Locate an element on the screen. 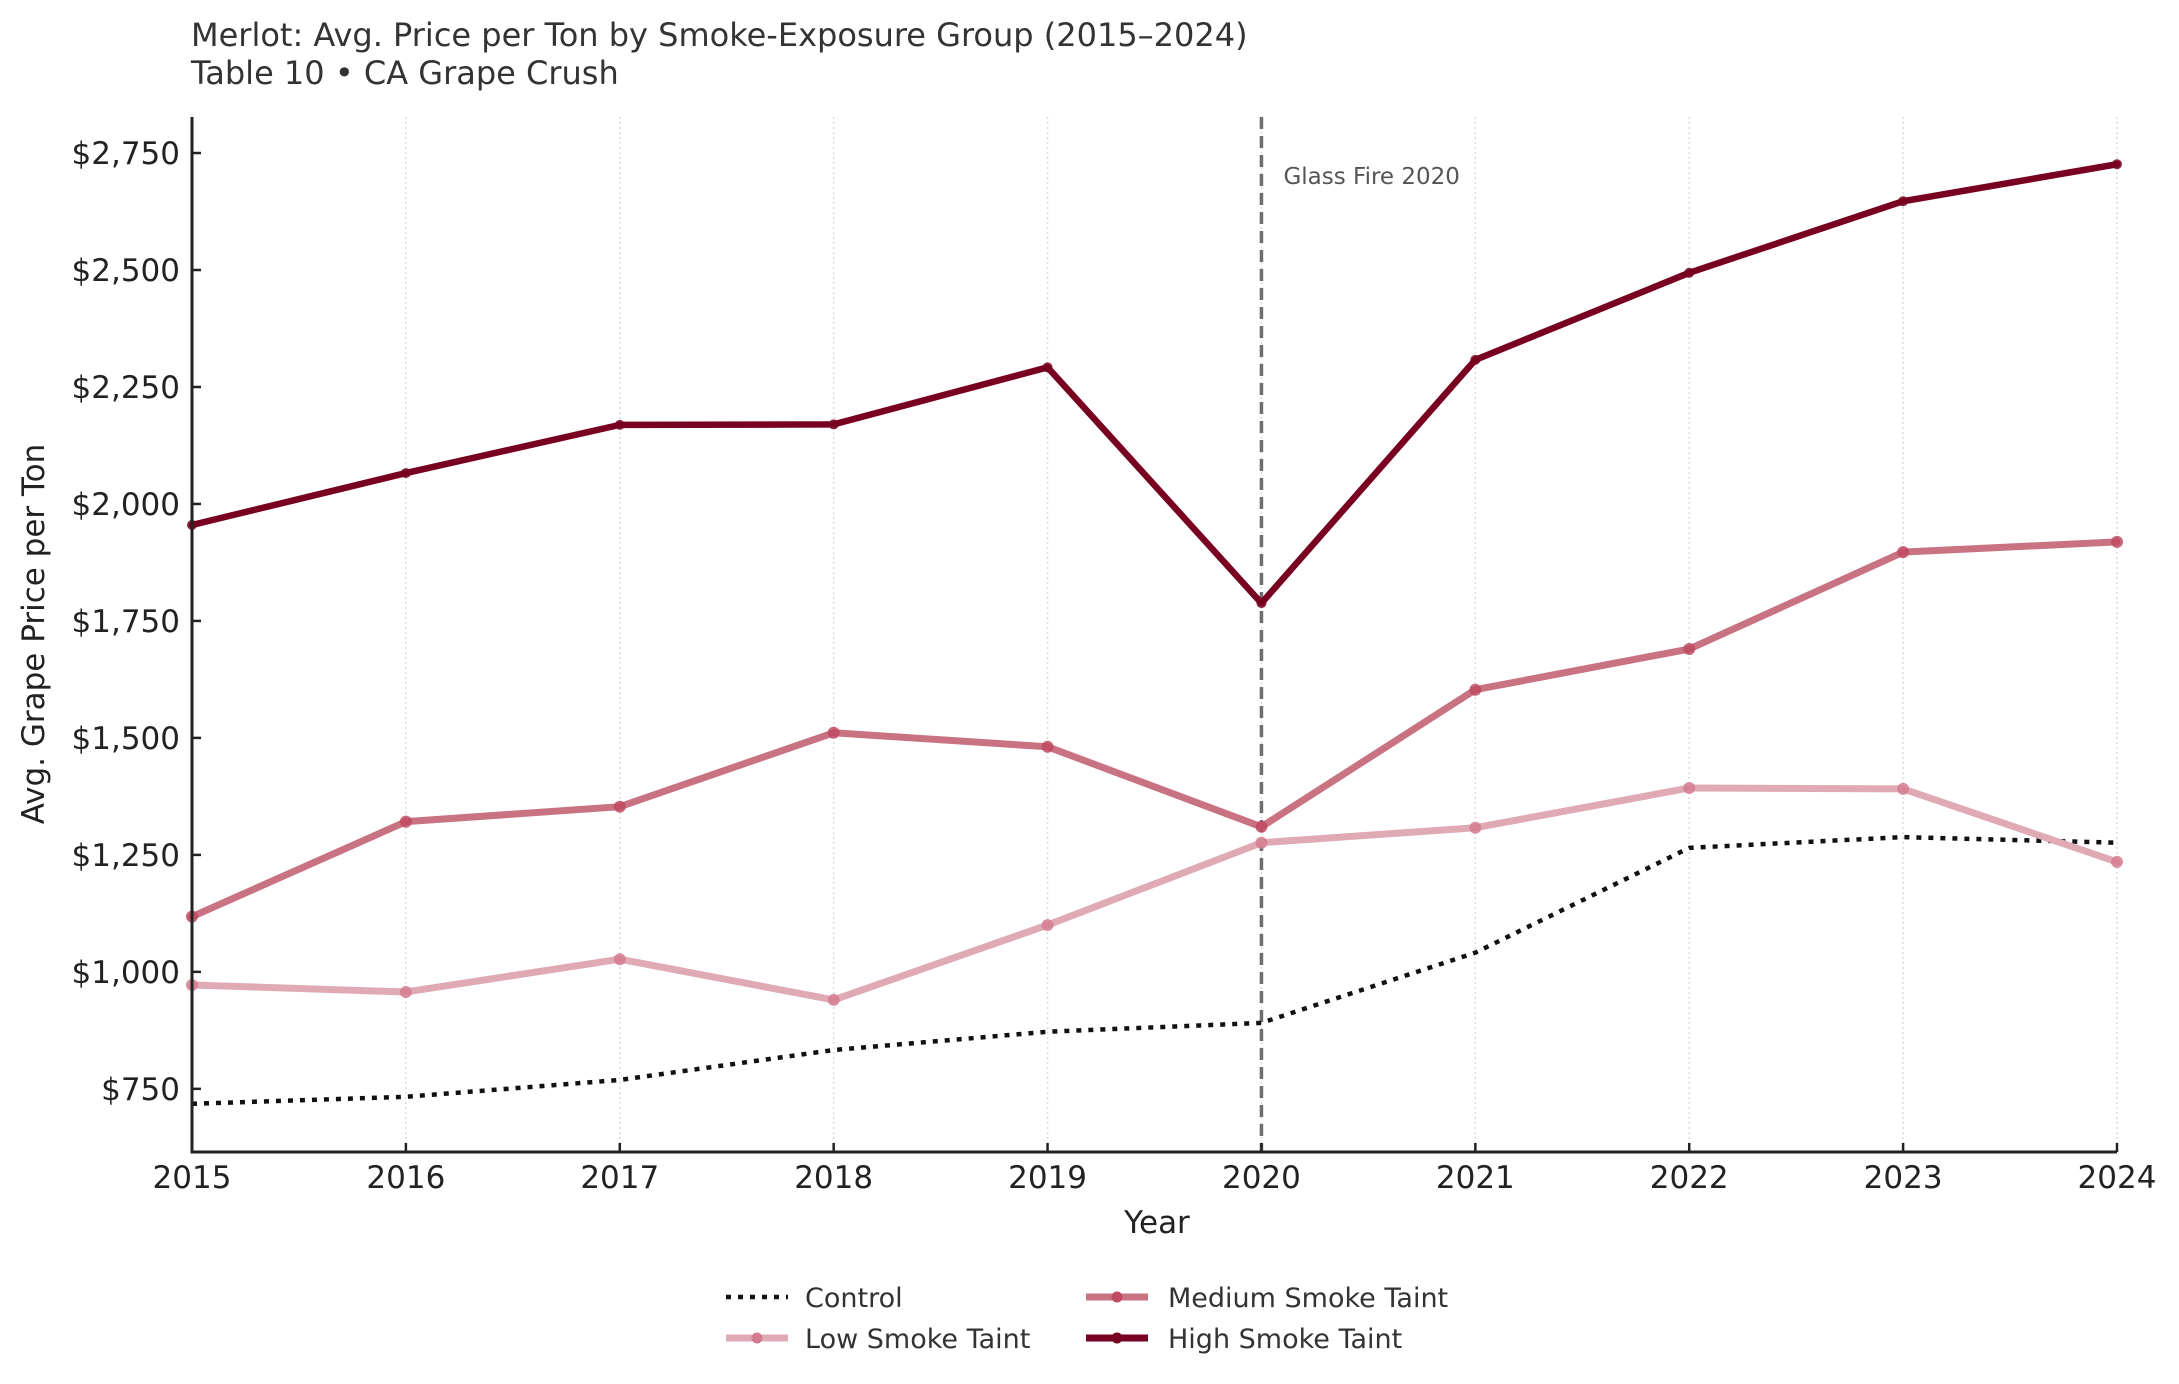  x-tick-label: 2020 is located at coordinates (1261, 1178).